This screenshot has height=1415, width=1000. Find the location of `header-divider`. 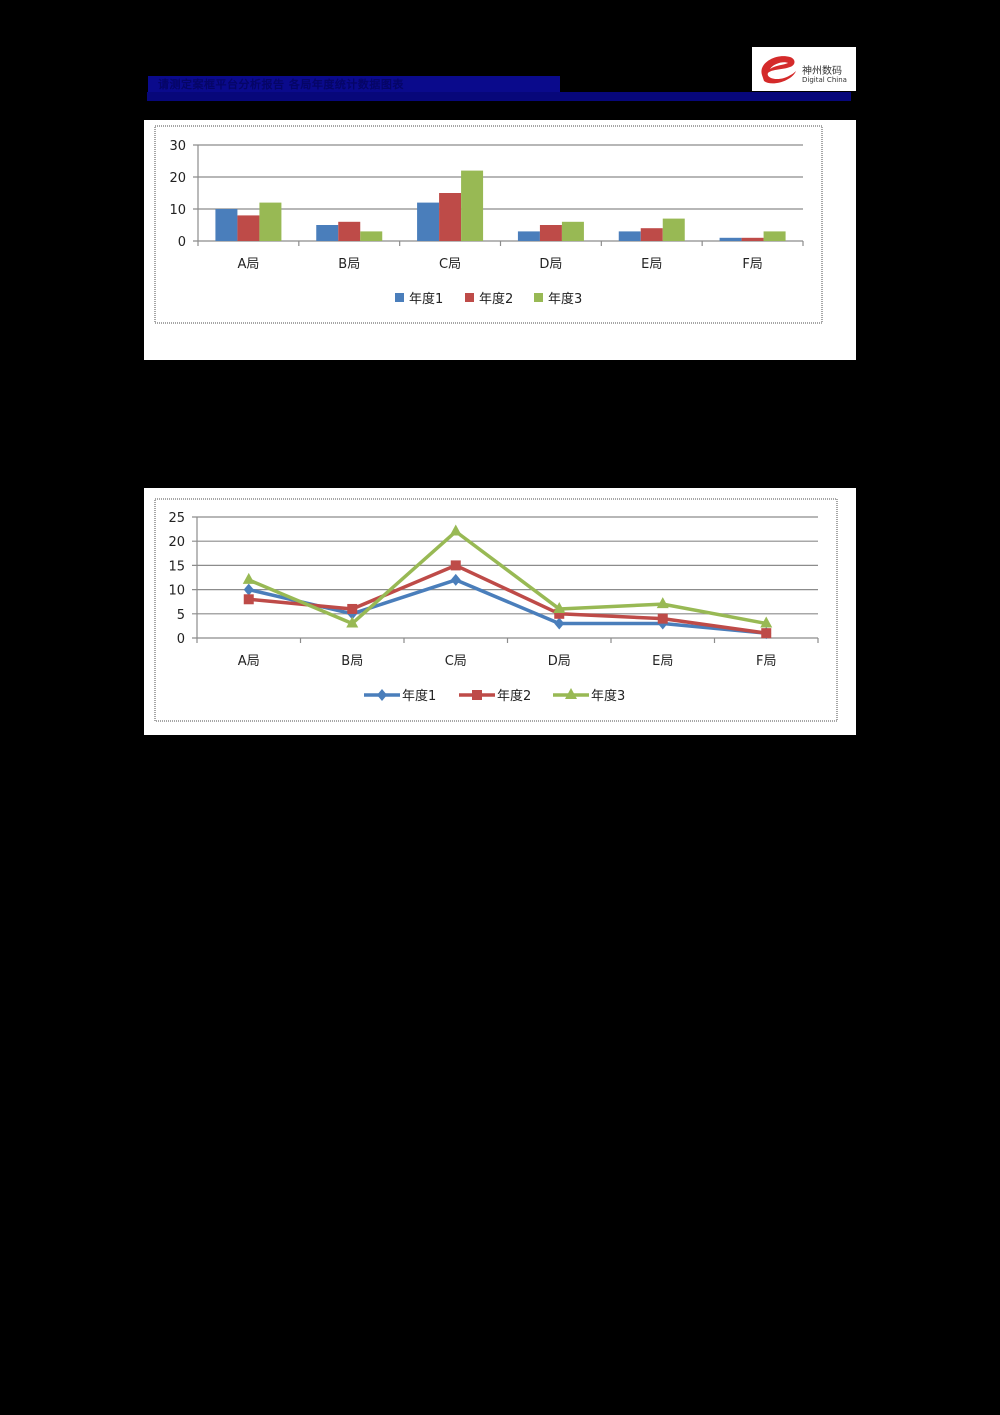

header-divider is located at coordinates (499, 96).